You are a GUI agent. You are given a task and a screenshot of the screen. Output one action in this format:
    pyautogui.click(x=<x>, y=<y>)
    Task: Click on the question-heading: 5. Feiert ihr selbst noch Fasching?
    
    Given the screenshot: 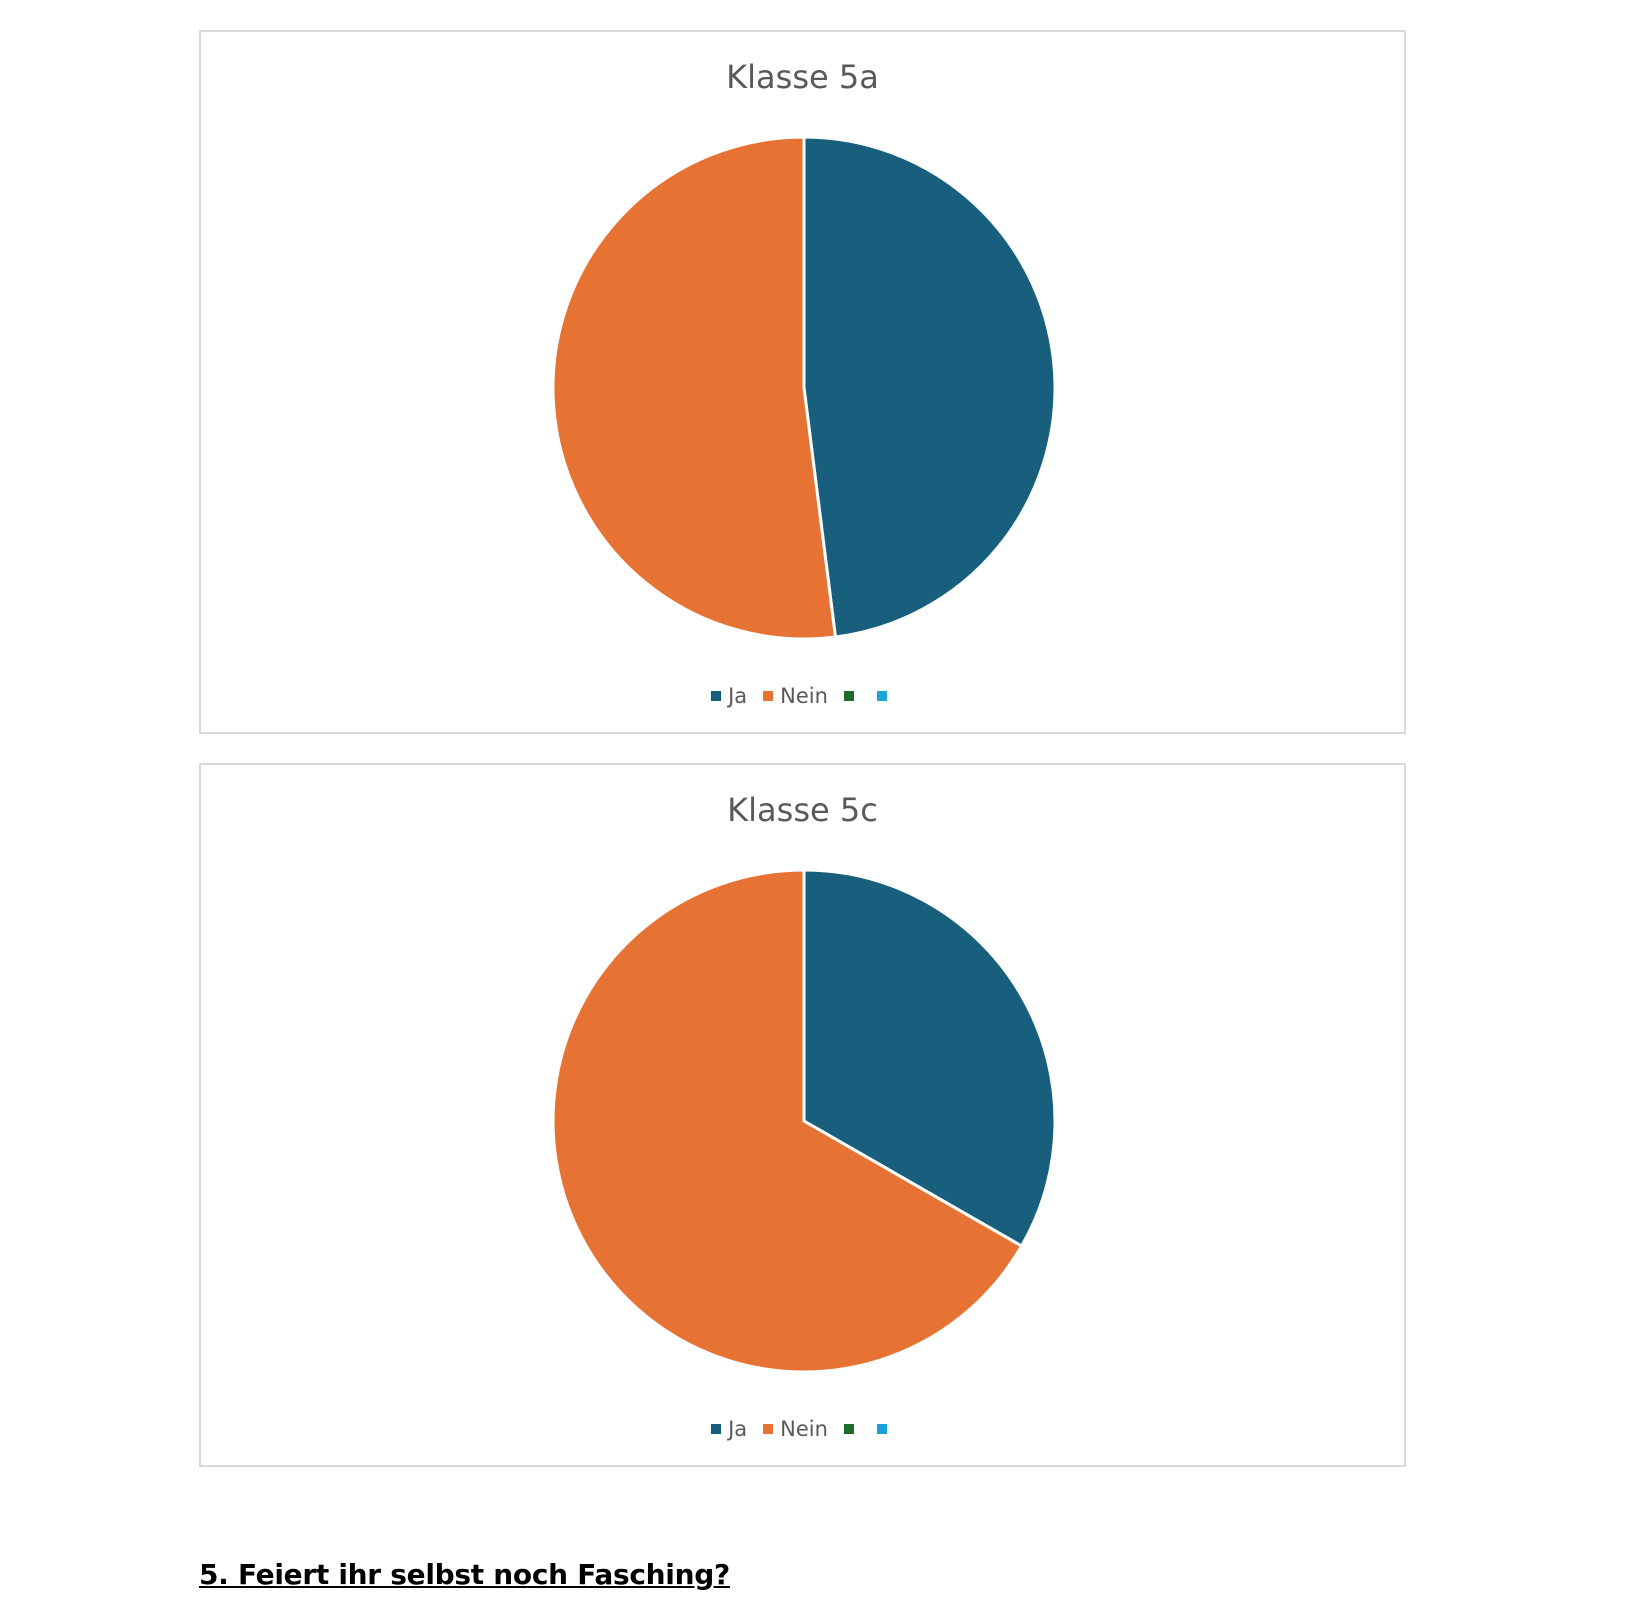 What is the action you would take?
    pyautogui.click(x=464, y=1574)
    